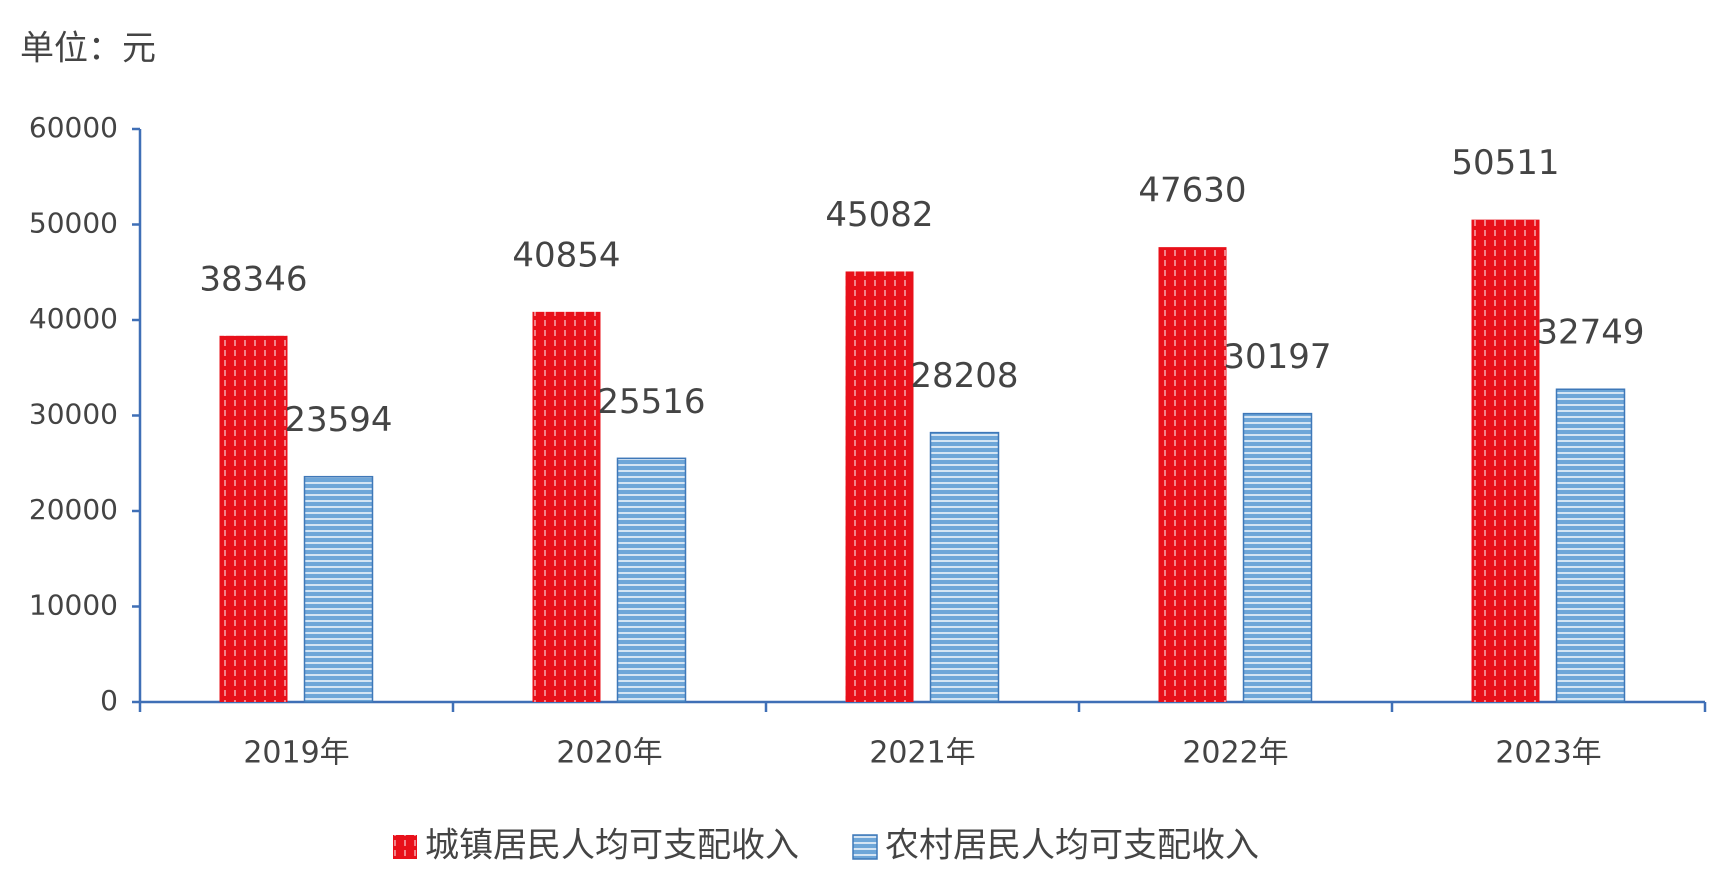  Describe the element at coordinates (609, 753) in the screenshot. I see `x-tick-label: 2020年` at that location.